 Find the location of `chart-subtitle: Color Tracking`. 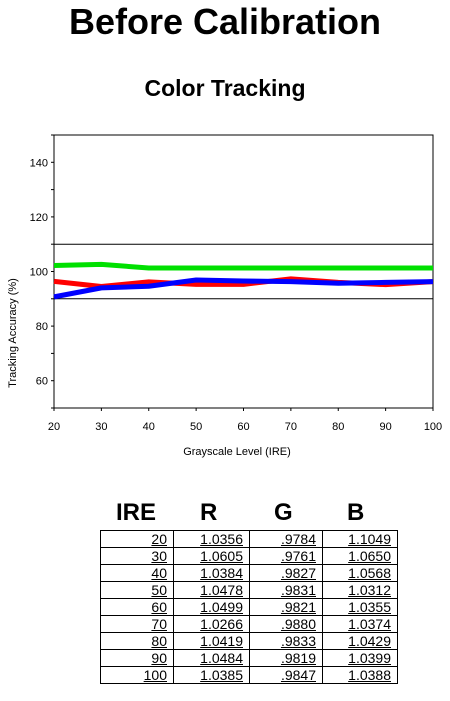

chart-subtitle: Color Tracking is located at coordinates (225, 88).